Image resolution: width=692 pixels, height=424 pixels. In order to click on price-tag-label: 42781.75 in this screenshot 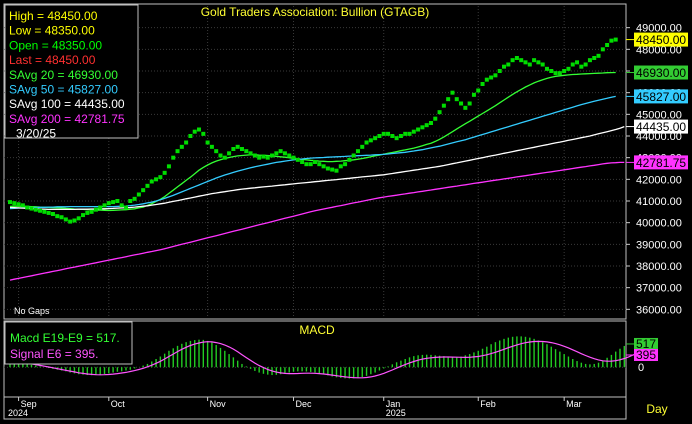, I will do `click(661, 163)`.